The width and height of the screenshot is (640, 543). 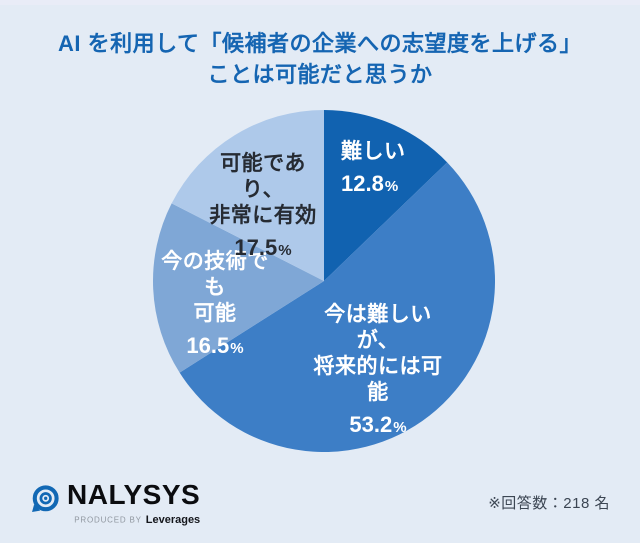 What do you see at coordinates (134, 494) in the screenshot?
I see `logo-wordmark: NALYSYS` at bounding box center [134, 494].